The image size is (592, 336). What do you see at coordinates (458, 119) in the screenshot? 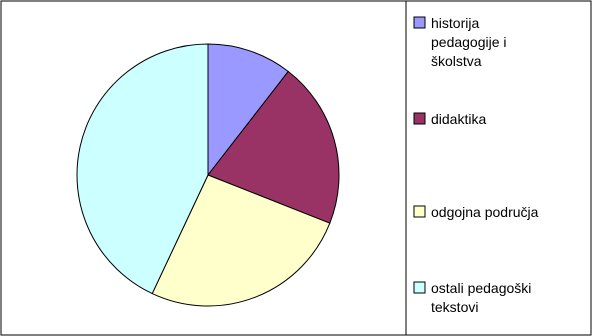
I see `legend-label-2-line-1: didaktika` at bounding box center [458, 119].